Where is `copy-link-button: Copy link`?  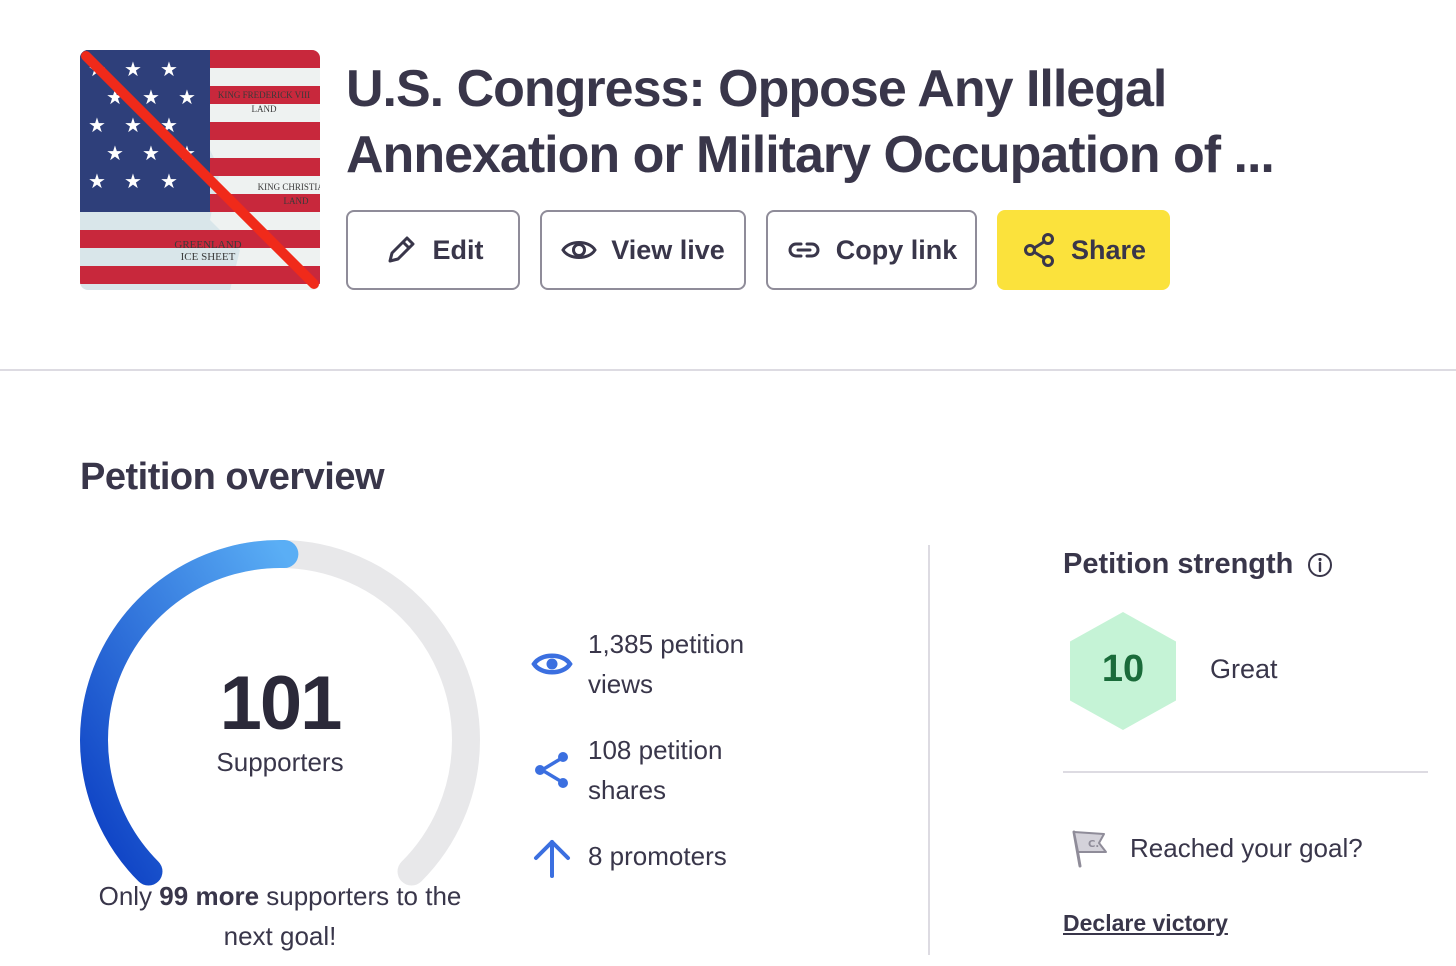
copy-link-button: Copy link is located at coordinates (871, 250).